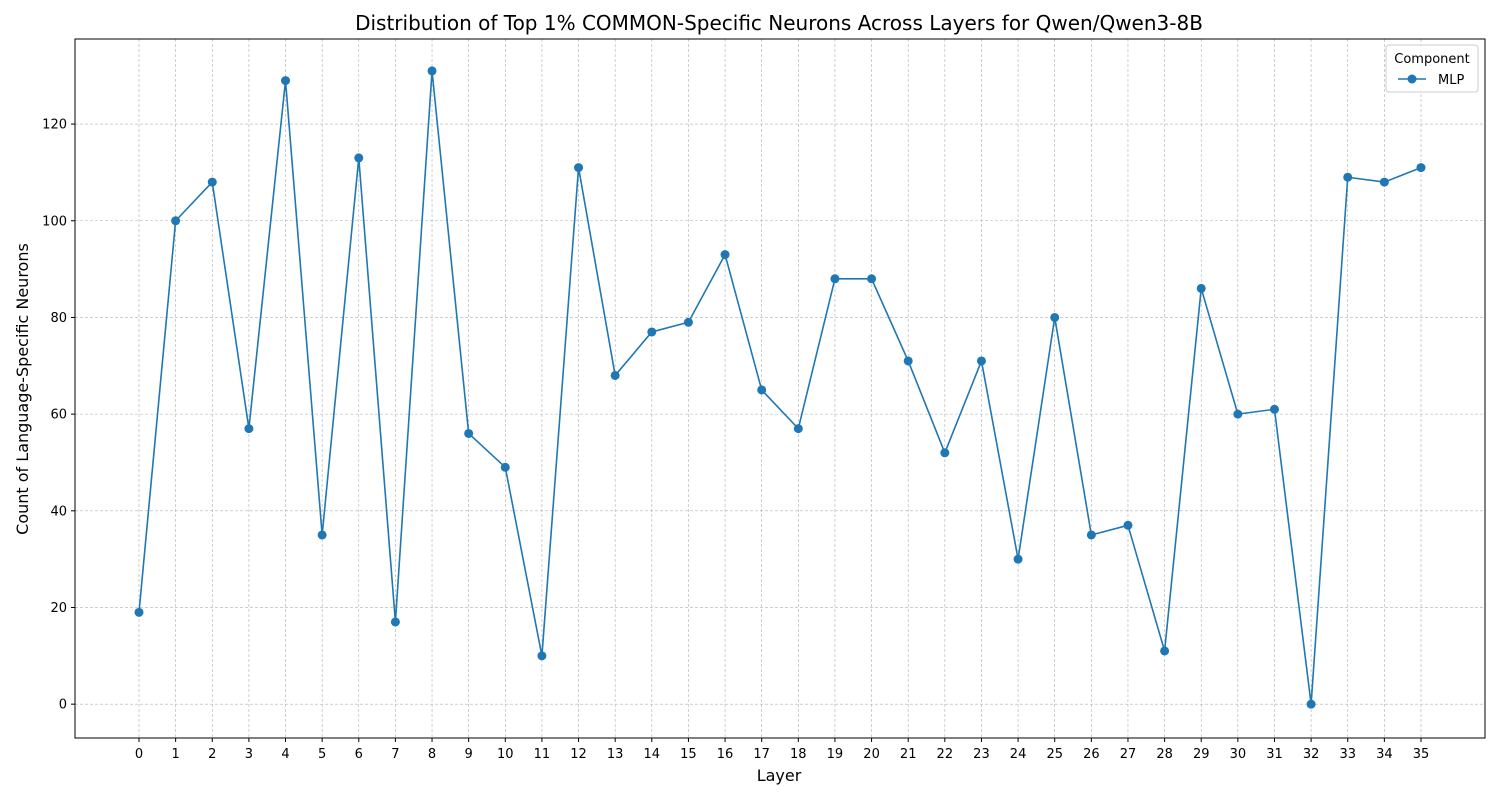  Describe the element at coordinates (1431, 59) in the screenshot. I see `legend-title: Component` at that location.